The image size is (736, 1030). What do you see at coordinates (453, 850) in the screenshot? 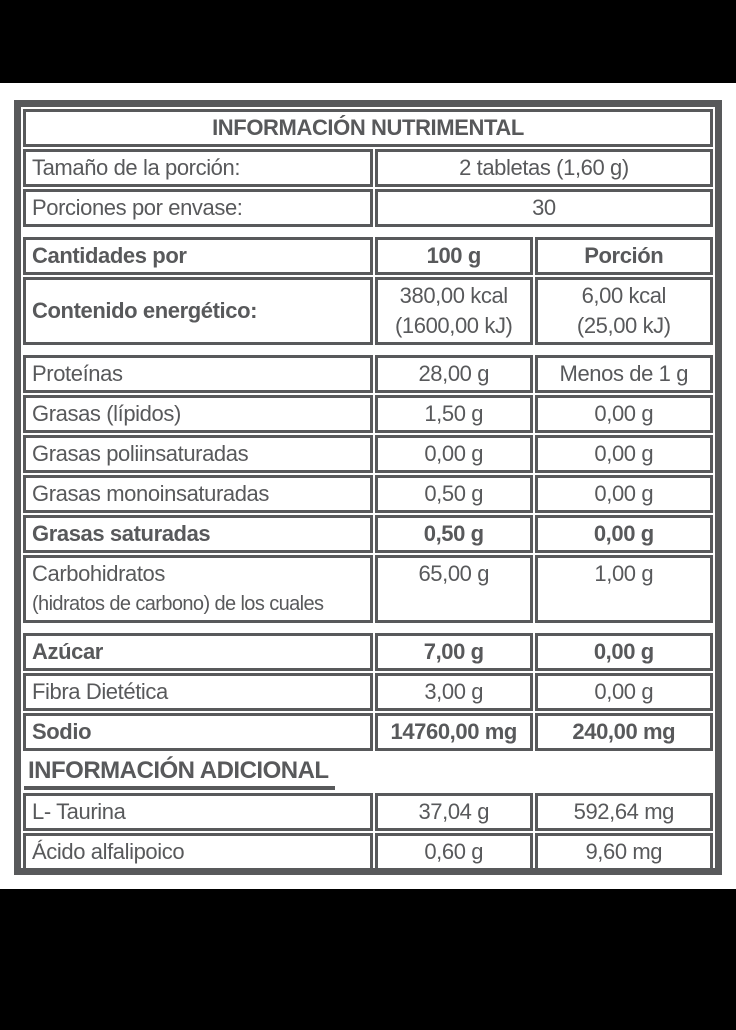
I see `value-per-100g: 0,60 g` at bounding box center [453, 850].